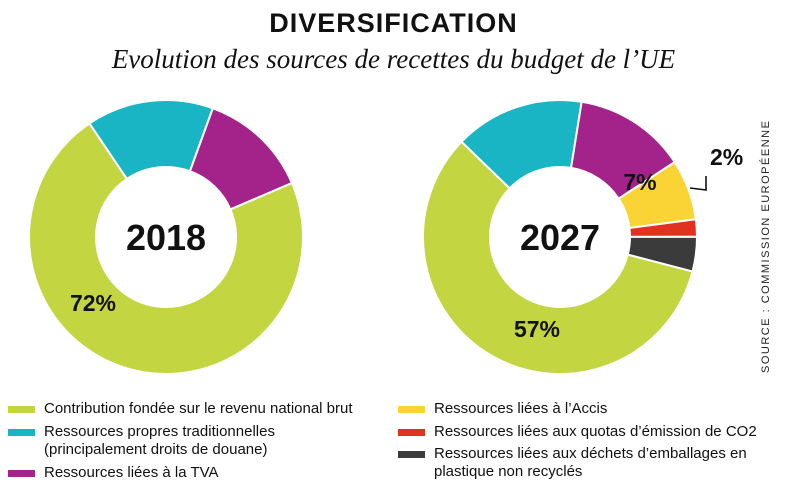 The image size is (787, 486). I want to click on source-note: SOURCE : COMMISSION EUROPÉENNE, so click(766, 246).